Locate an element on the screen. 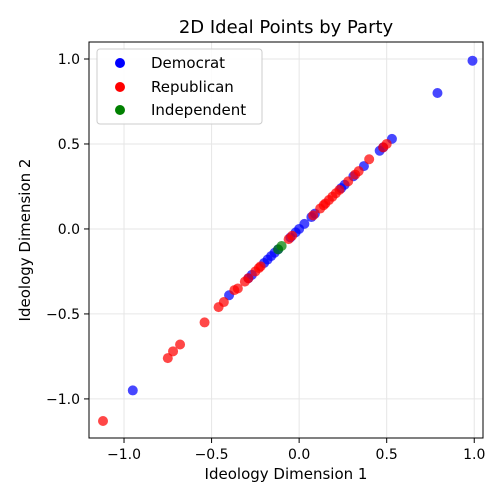 The width and height of the screenshot is (500, 504). x-axis-label: Ideology Dimension 1 is located at coordinates (286, 474).